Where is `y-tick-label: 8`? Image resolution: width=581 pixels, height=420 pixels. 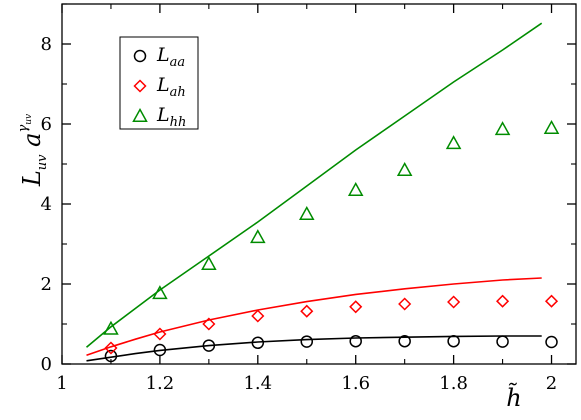
y-tick-label: 8 is located at coordinates (46, 44).